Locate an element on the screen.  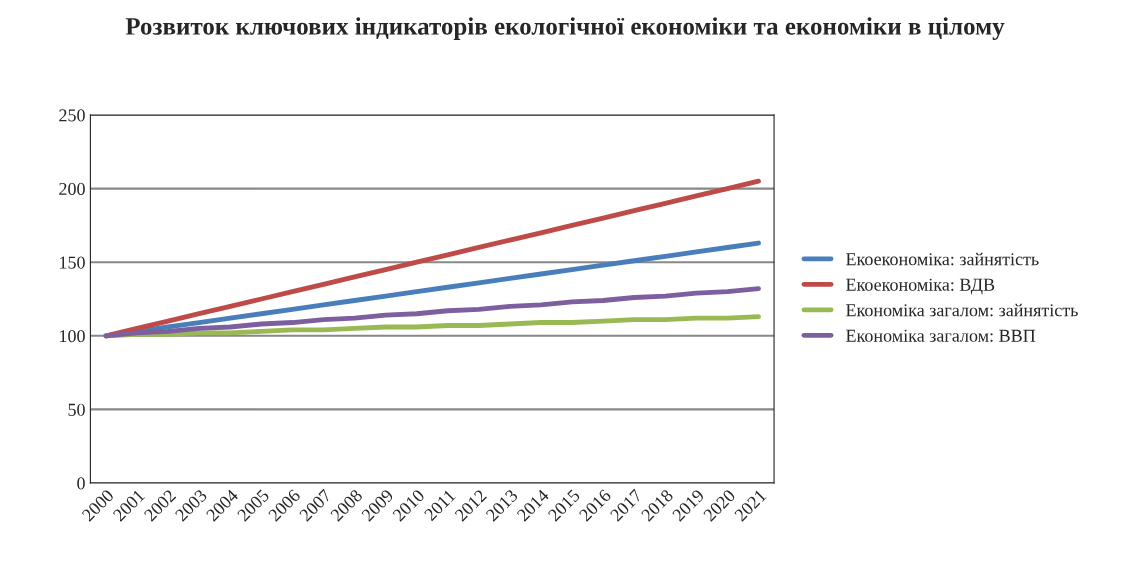
chart-title: Розвиток ключових індикаторів екологічної економіки та економіки в цілому is located at coordinates (565, 28).